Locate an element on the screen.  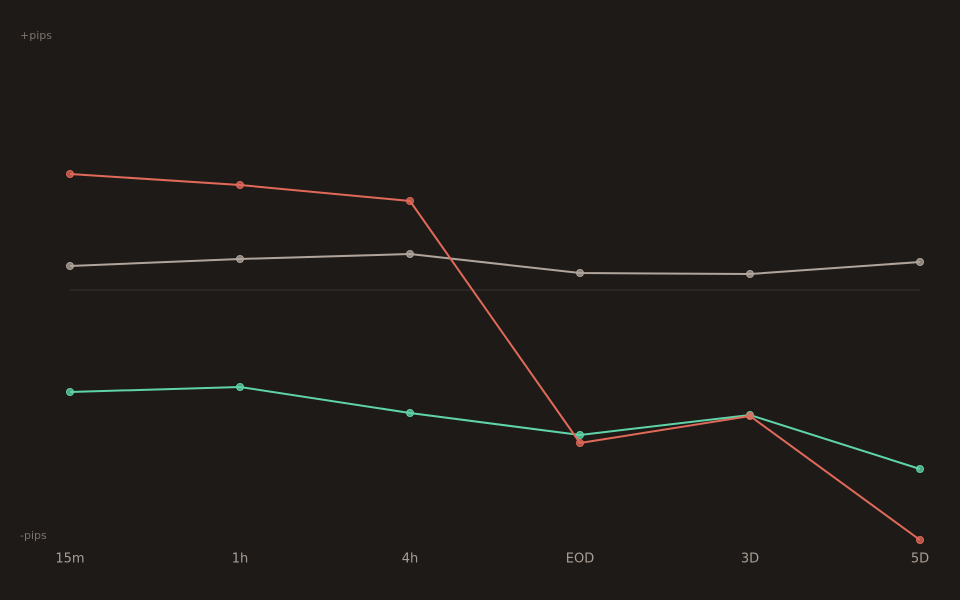
x-tick-label: 15m is located at coordinates (69, 559).